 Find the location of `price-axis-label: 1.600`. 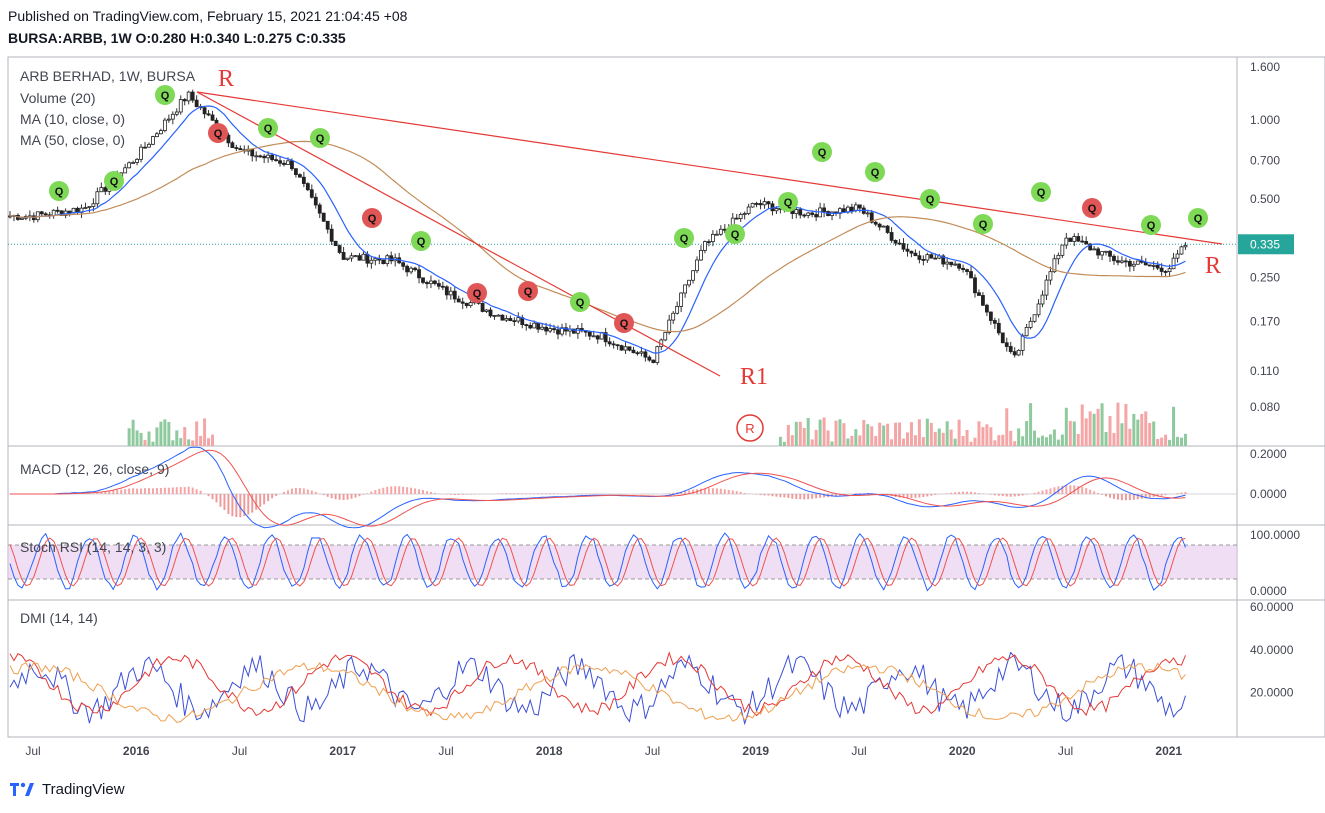

price-axis-label: 1.600 is located at coordinates (1265, 67).